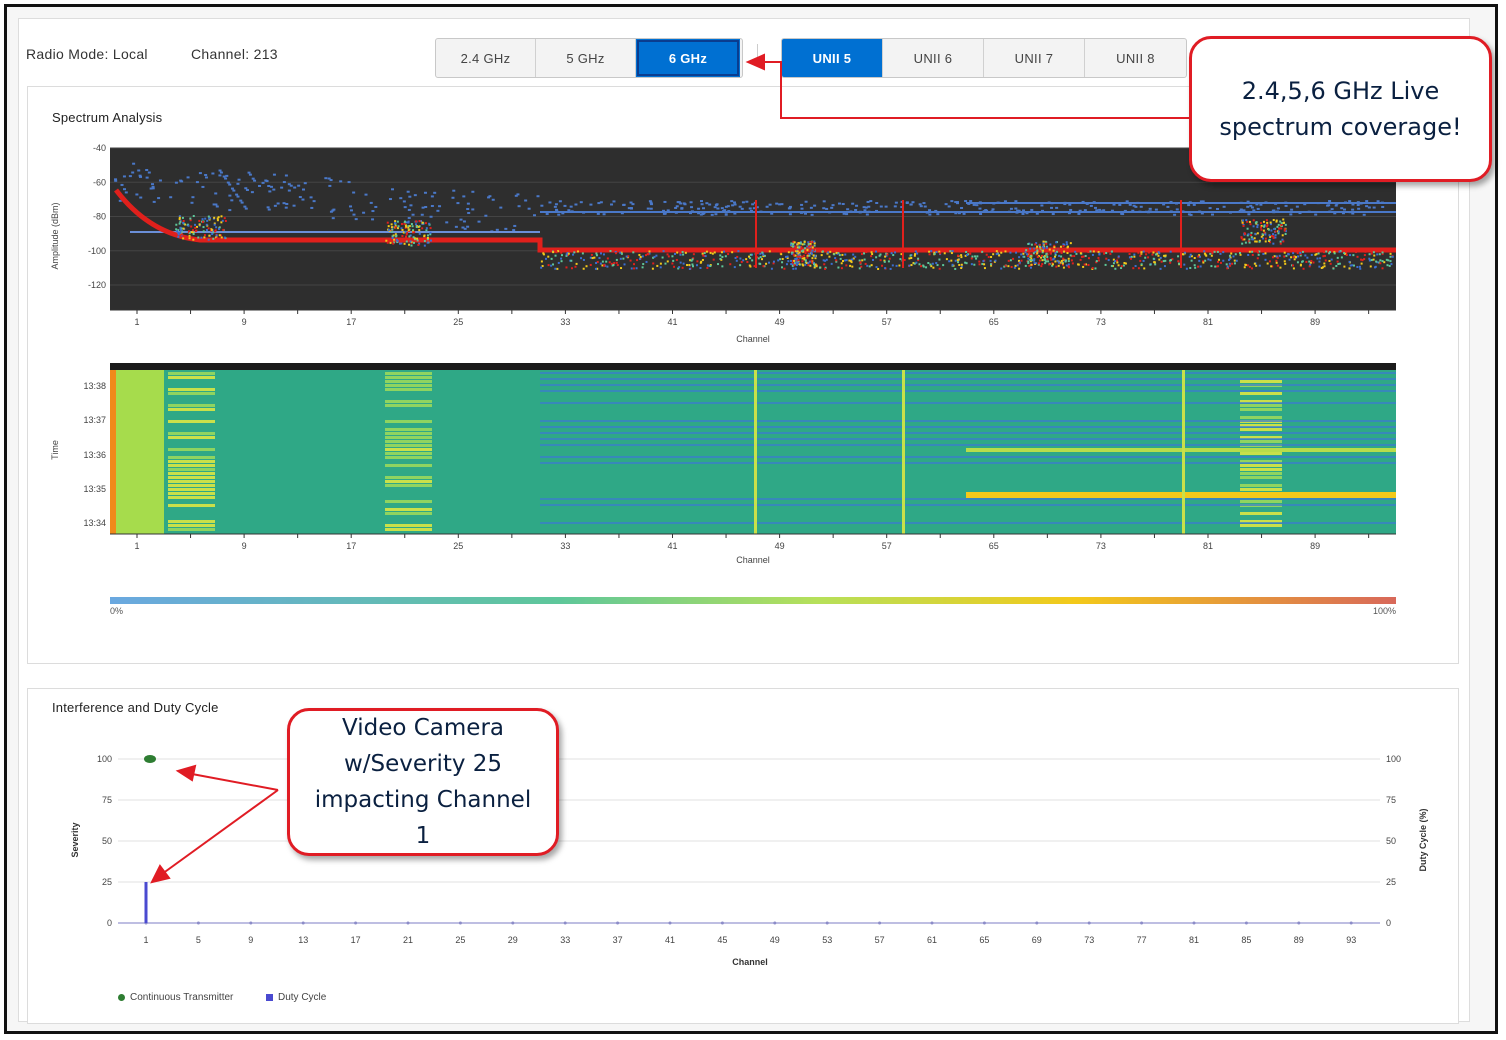 This screenshot has height=1040, width=1506. I want to click on duty-cycle-bar, so click(146, 902).